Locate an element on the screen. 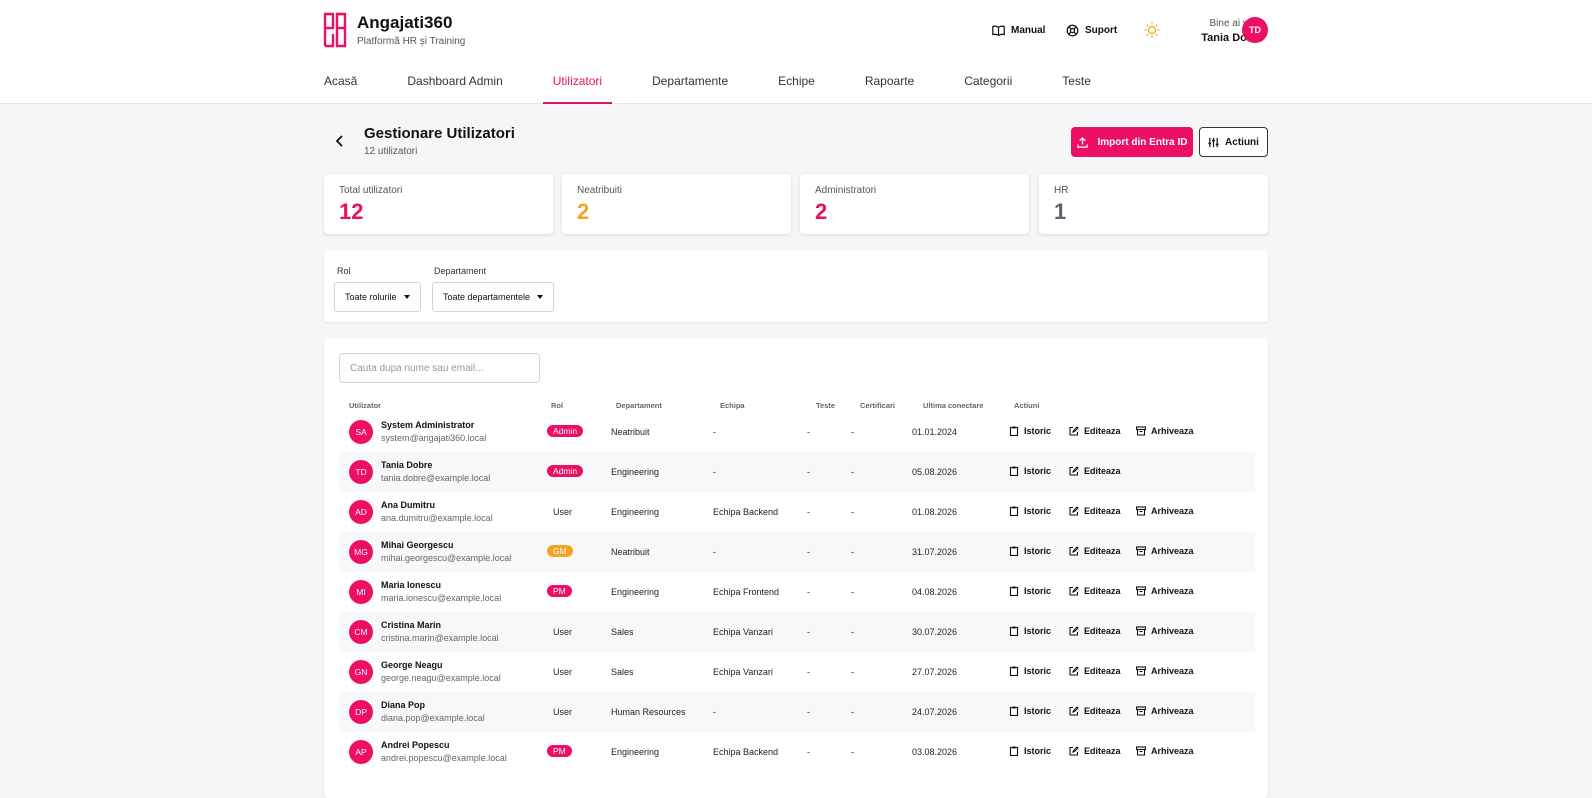 This screenshot has width=1592, height=798. sun-icon is located at coordinates (1152, 30).